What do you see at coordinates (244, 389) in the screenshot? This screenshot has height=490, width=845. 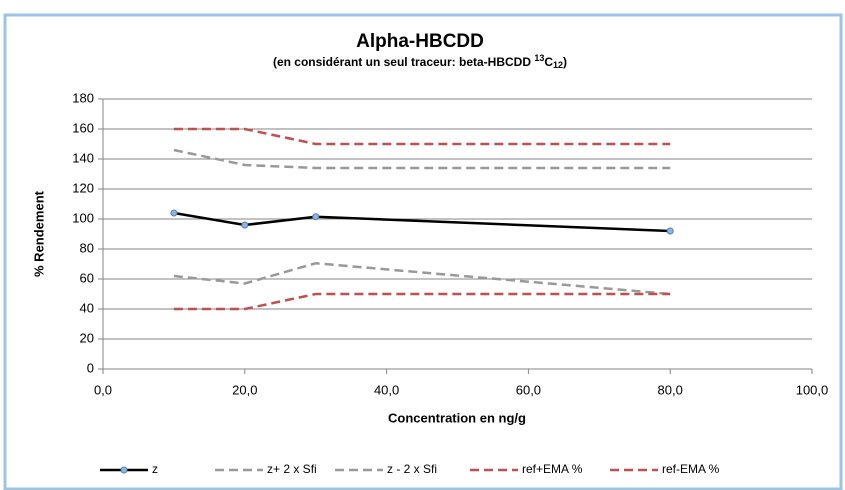 I see `x-tick-label: 20,0` at bounding box center [244, 389].